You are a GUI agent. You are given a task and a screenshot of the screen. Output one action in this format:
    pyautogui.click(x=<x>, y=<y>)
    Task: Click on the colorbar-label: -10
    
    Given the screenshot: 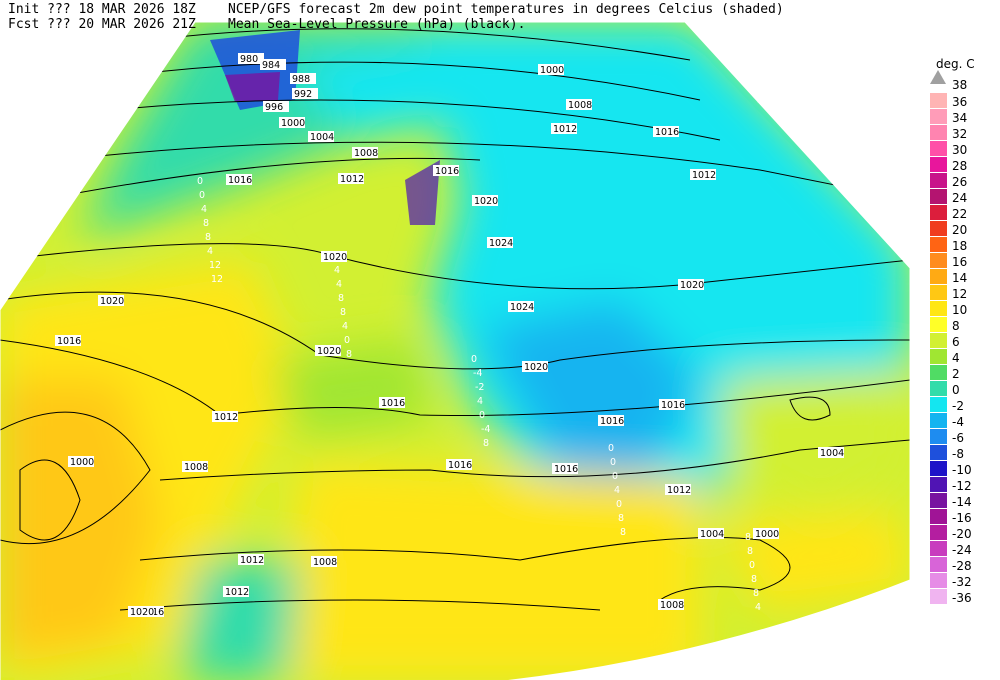 What is the action you would take?
    pyautogui.click(x=962, y=470)
    